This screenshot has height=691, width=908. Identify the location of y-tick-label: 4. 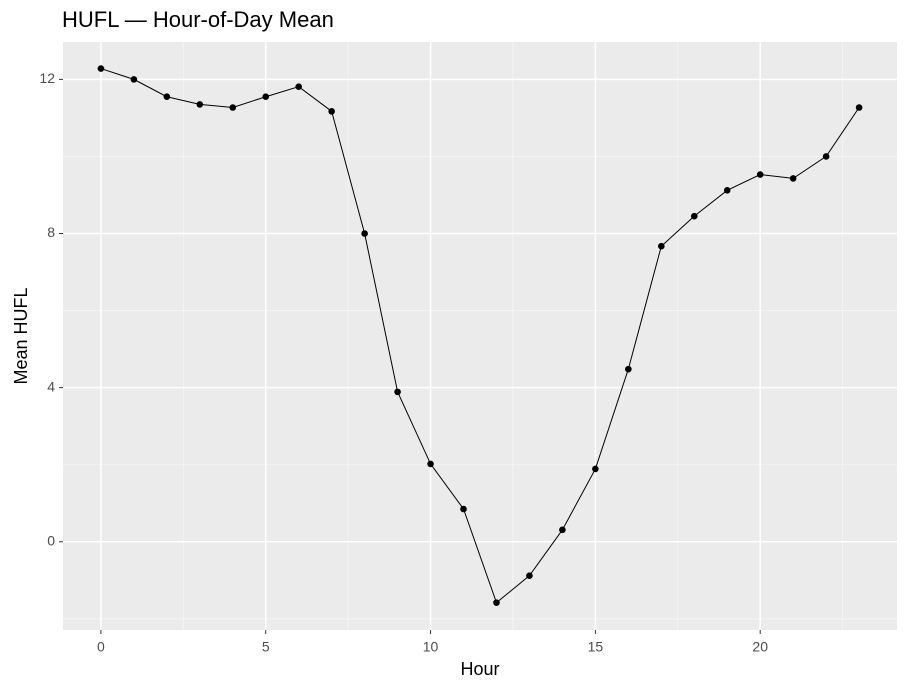
(51, 386).